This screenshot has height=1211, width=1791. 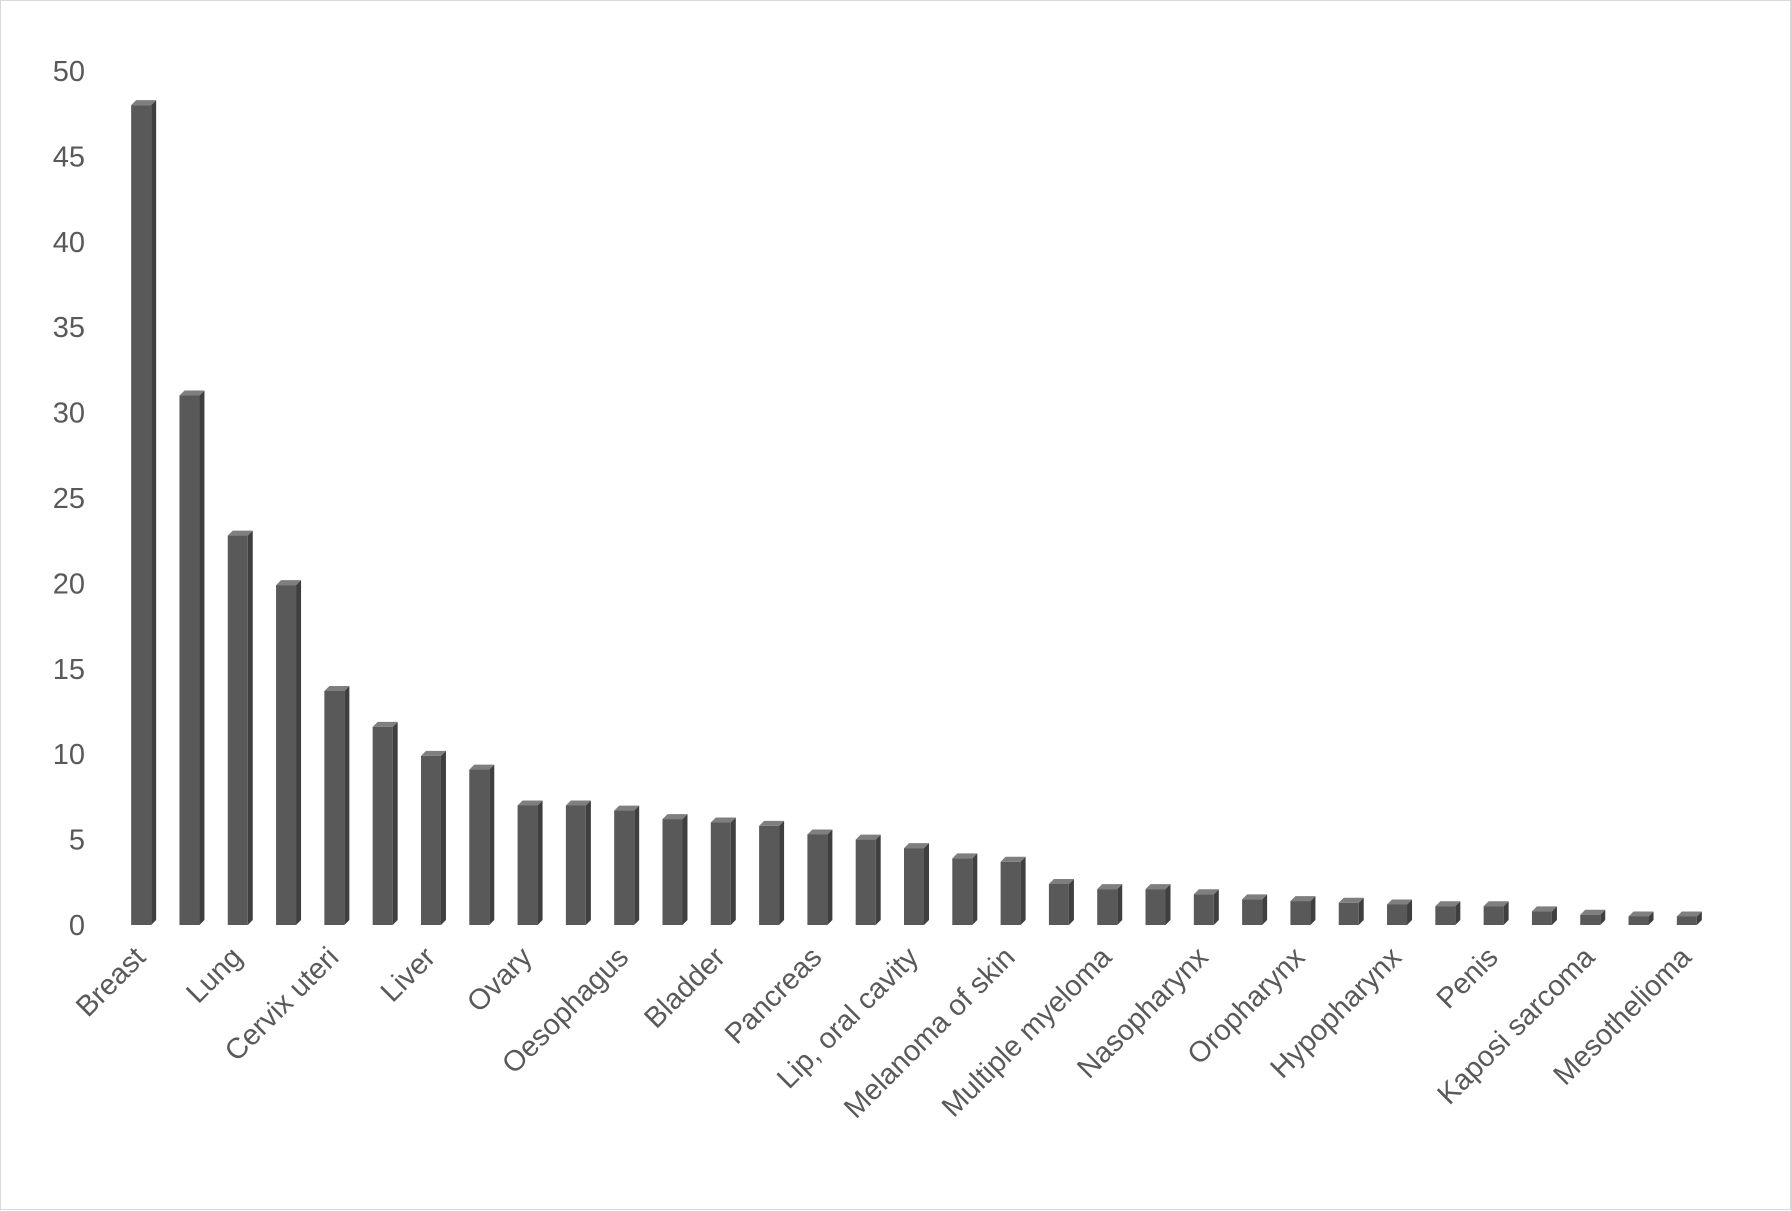 I want to click on y-tick-label: 0, so click(x=77, y=926).